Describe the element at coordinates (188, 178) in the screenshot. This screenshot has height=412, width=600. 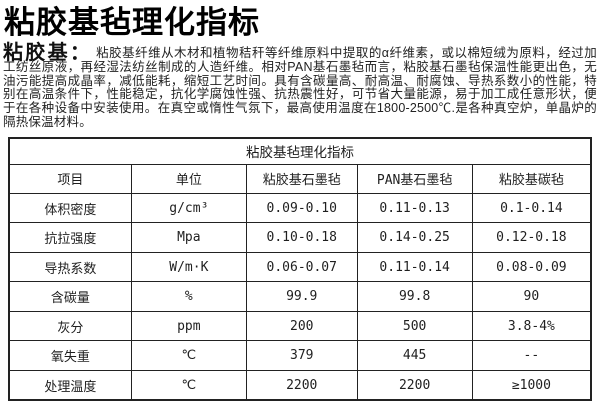
I see `col-header-unit: 单位` at that location.